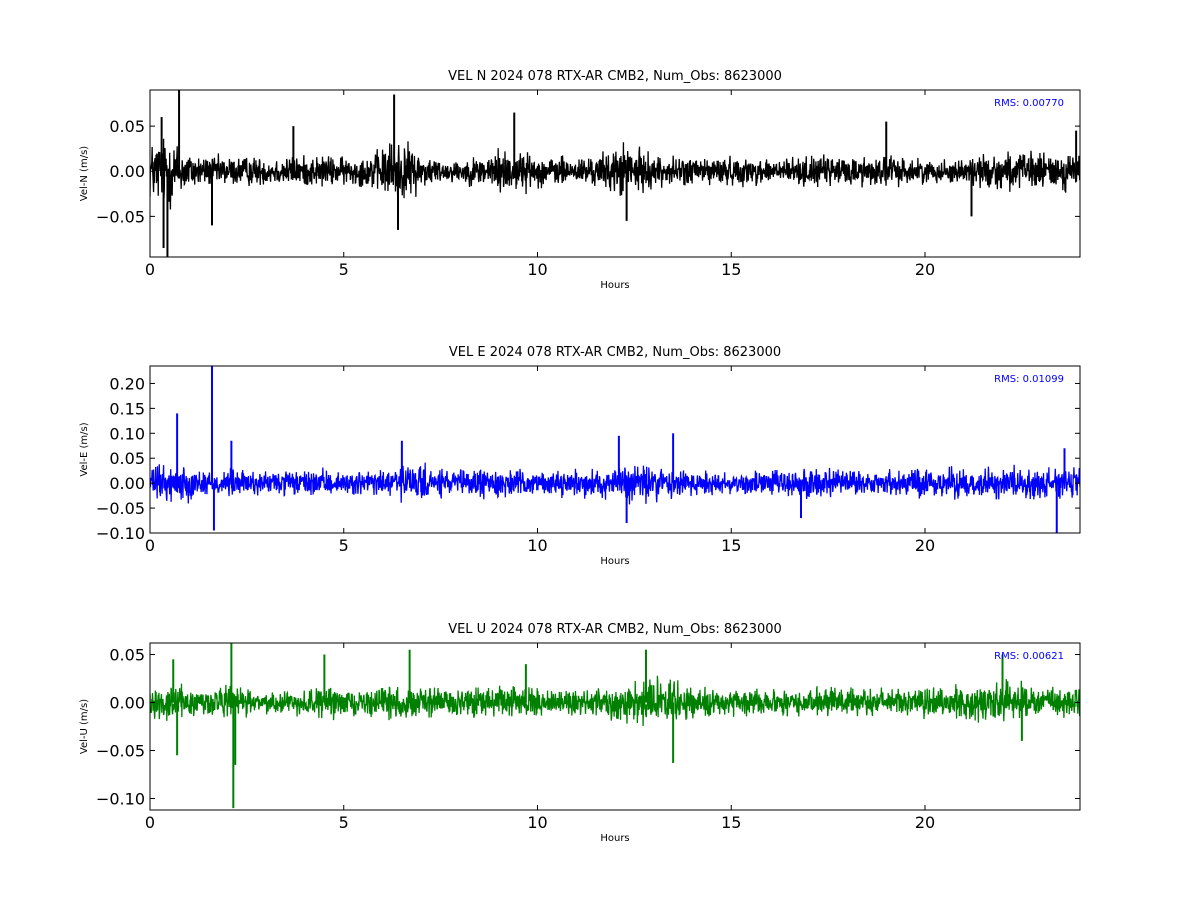 The width and height of the screenshot is (1200, 900). I want to click on y-axis-label: Vel-U (m/s), so click(84, 726).